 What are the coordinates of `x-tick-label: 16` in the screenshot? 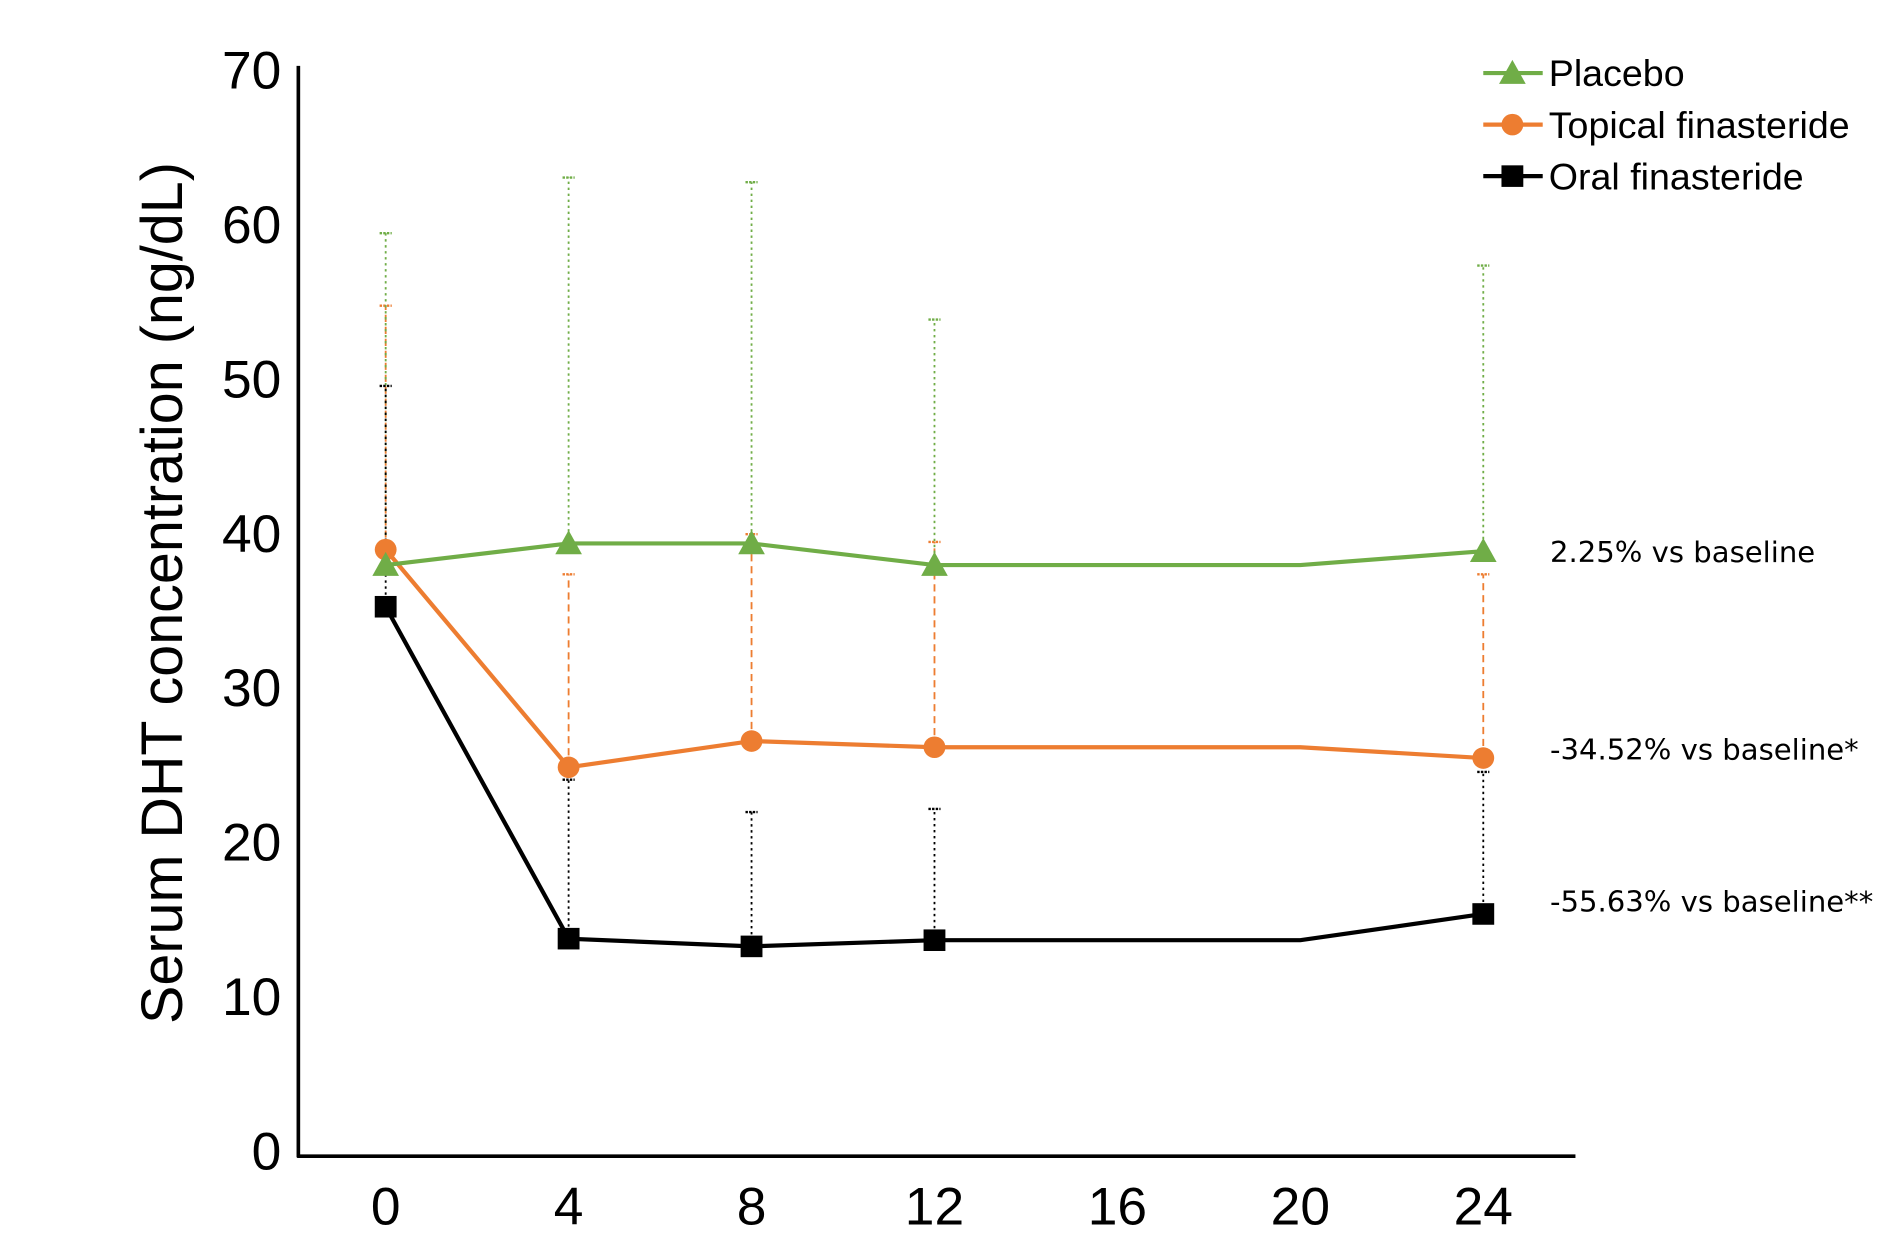 It's located at (1117, 1207).